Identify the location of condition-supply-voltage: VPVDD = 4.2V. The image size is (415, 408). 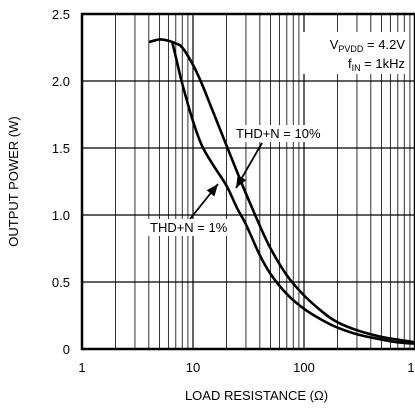
(368, 45).